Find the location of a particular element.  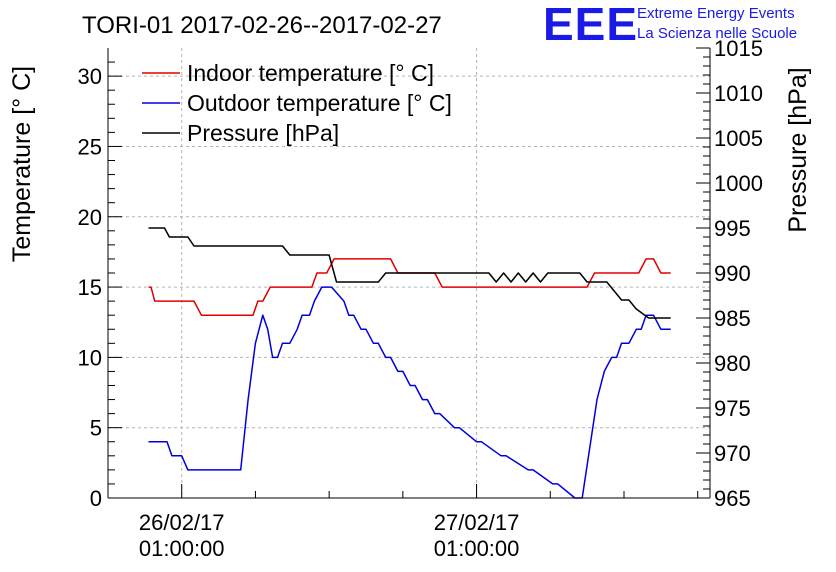

y2-tick-label: 980 is located at coordinates (732, 363).